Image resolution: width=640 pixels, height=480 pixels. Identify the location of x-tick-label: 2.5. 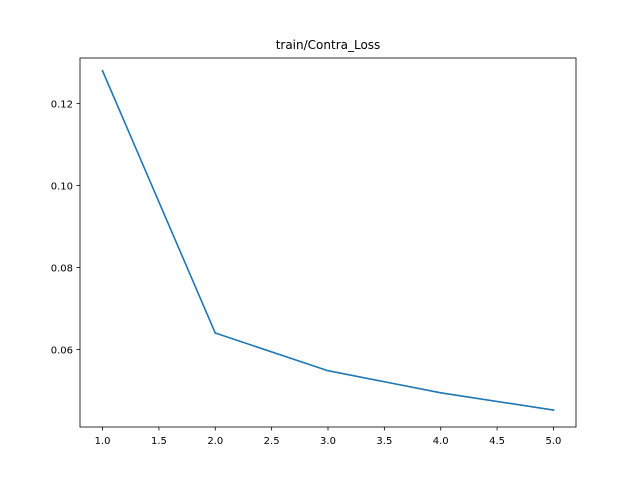
(272, 441).